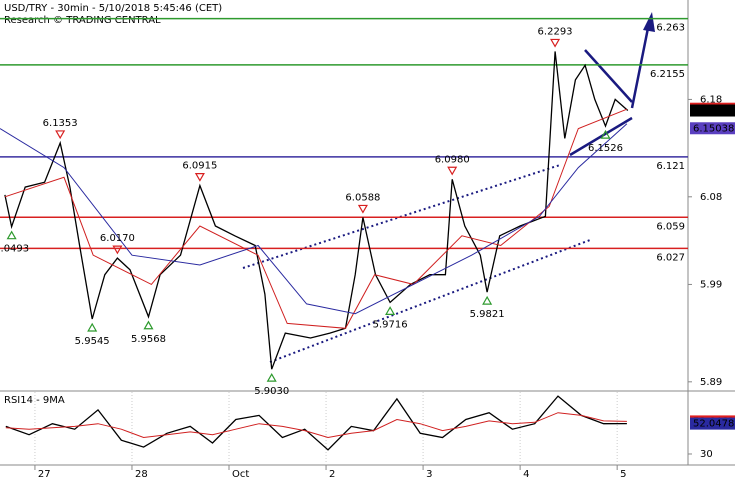 The height and width of the screenshot is (480, 735). What do you see at coordinates (34, 400) in the screenshot?
I see `rsi-title: RSI14 - 9MA` at bounding box center [34, 400].